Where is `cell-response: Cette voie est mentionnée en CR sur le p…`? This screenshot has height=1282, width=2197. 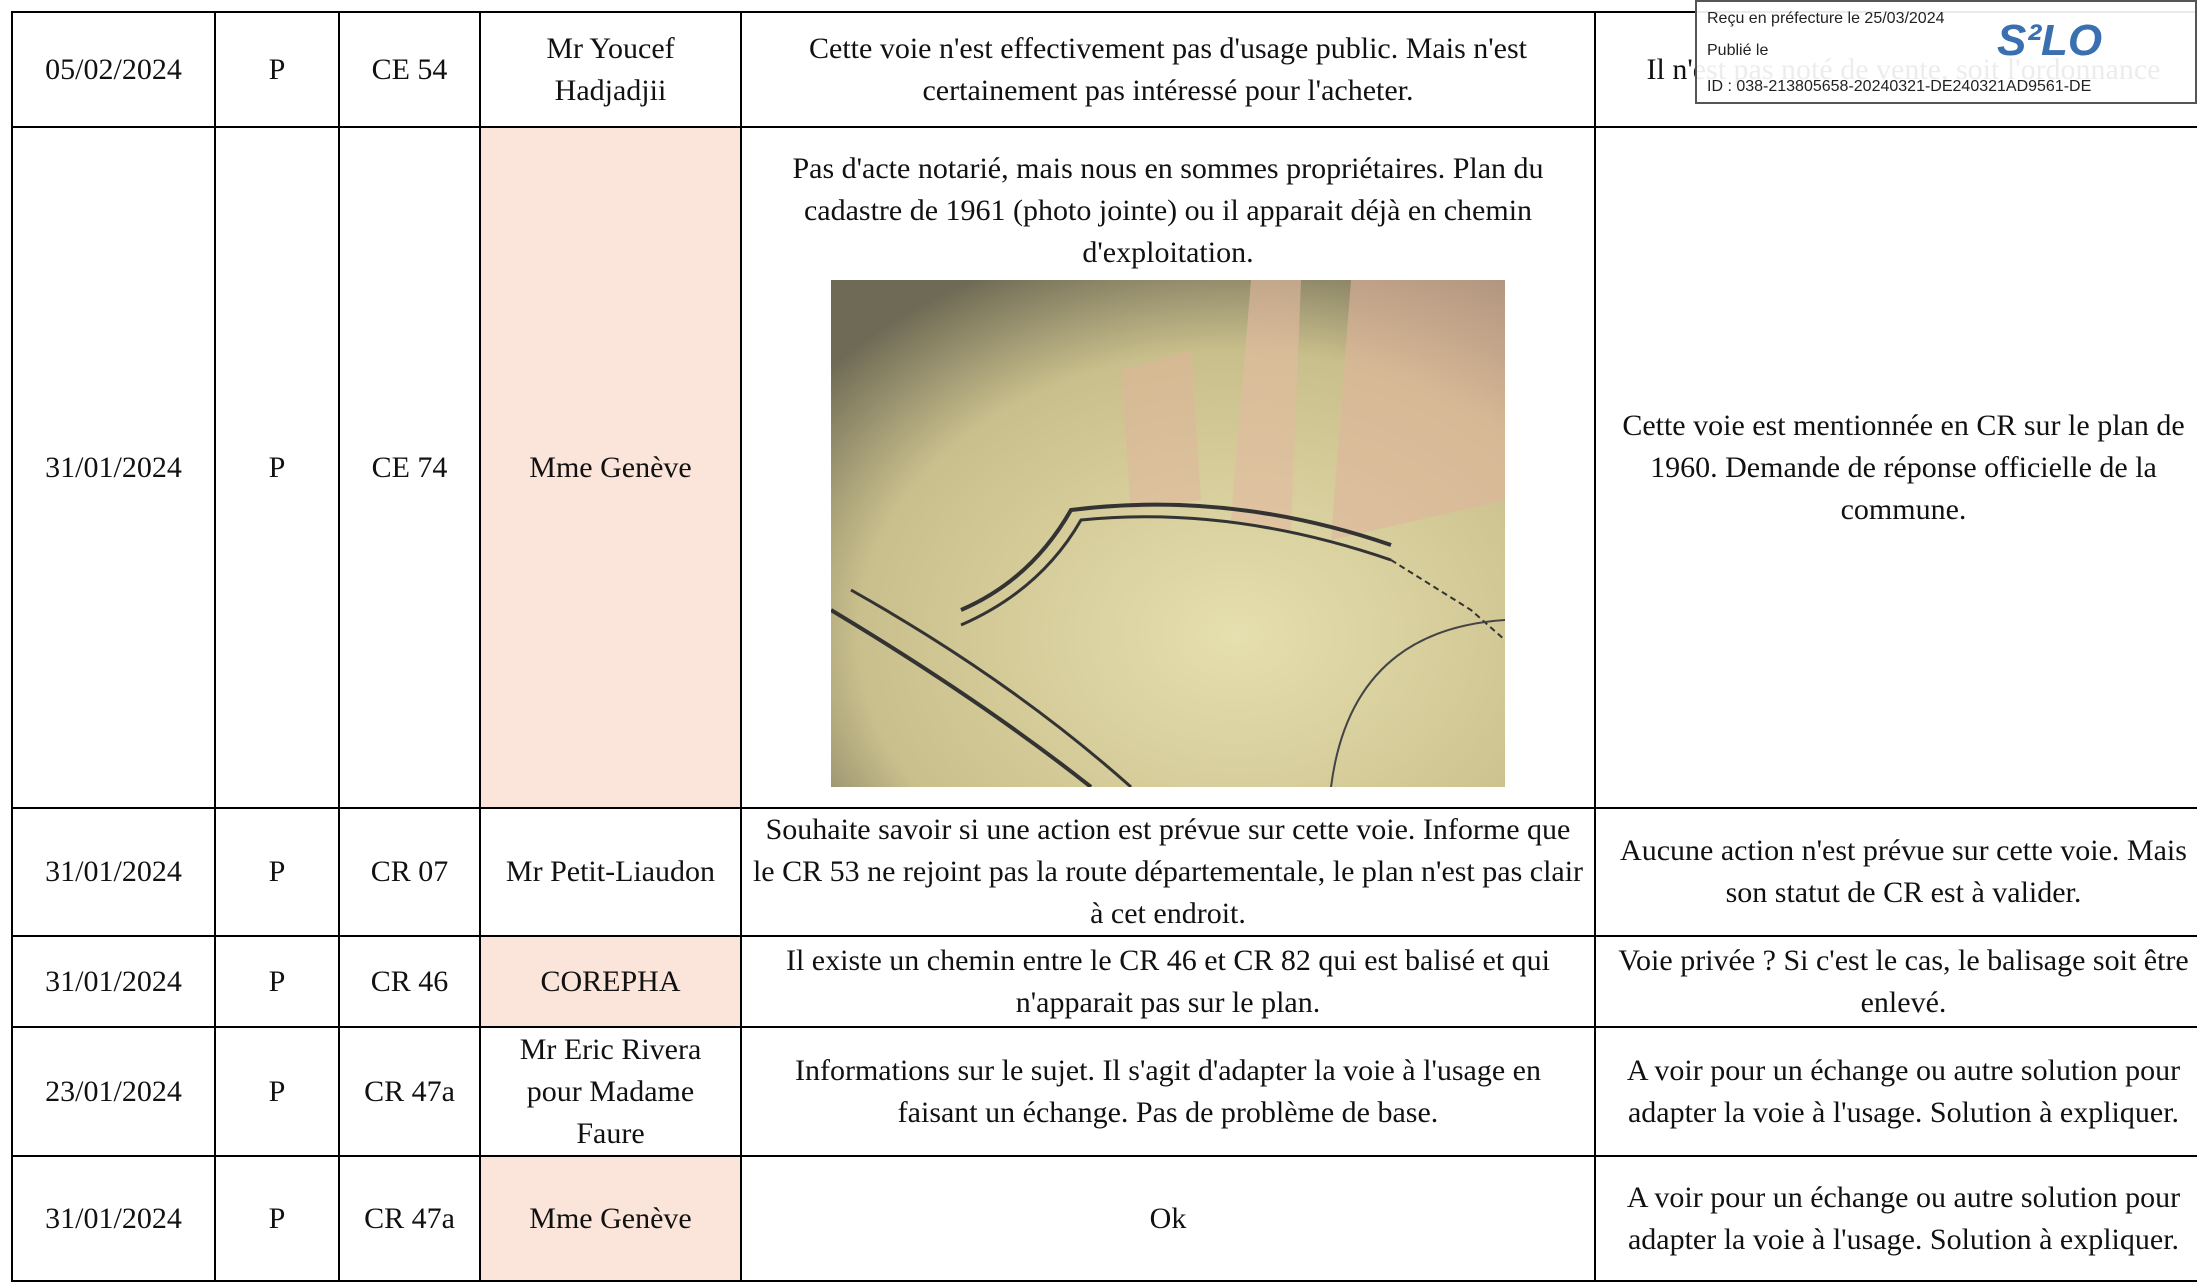 cell-response: Cette voie est mentionnée en CR sur le p… is located at coordinates (1895, 467).